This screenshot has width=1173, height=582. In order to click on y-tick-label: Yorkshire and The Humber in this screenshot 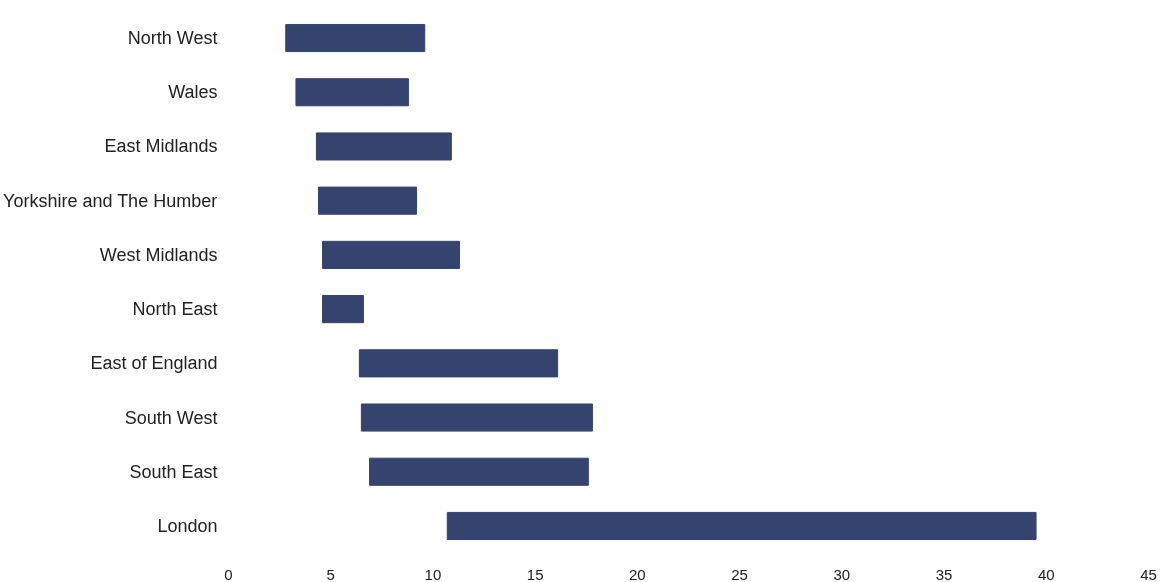, I will do `click(110, 200)`.